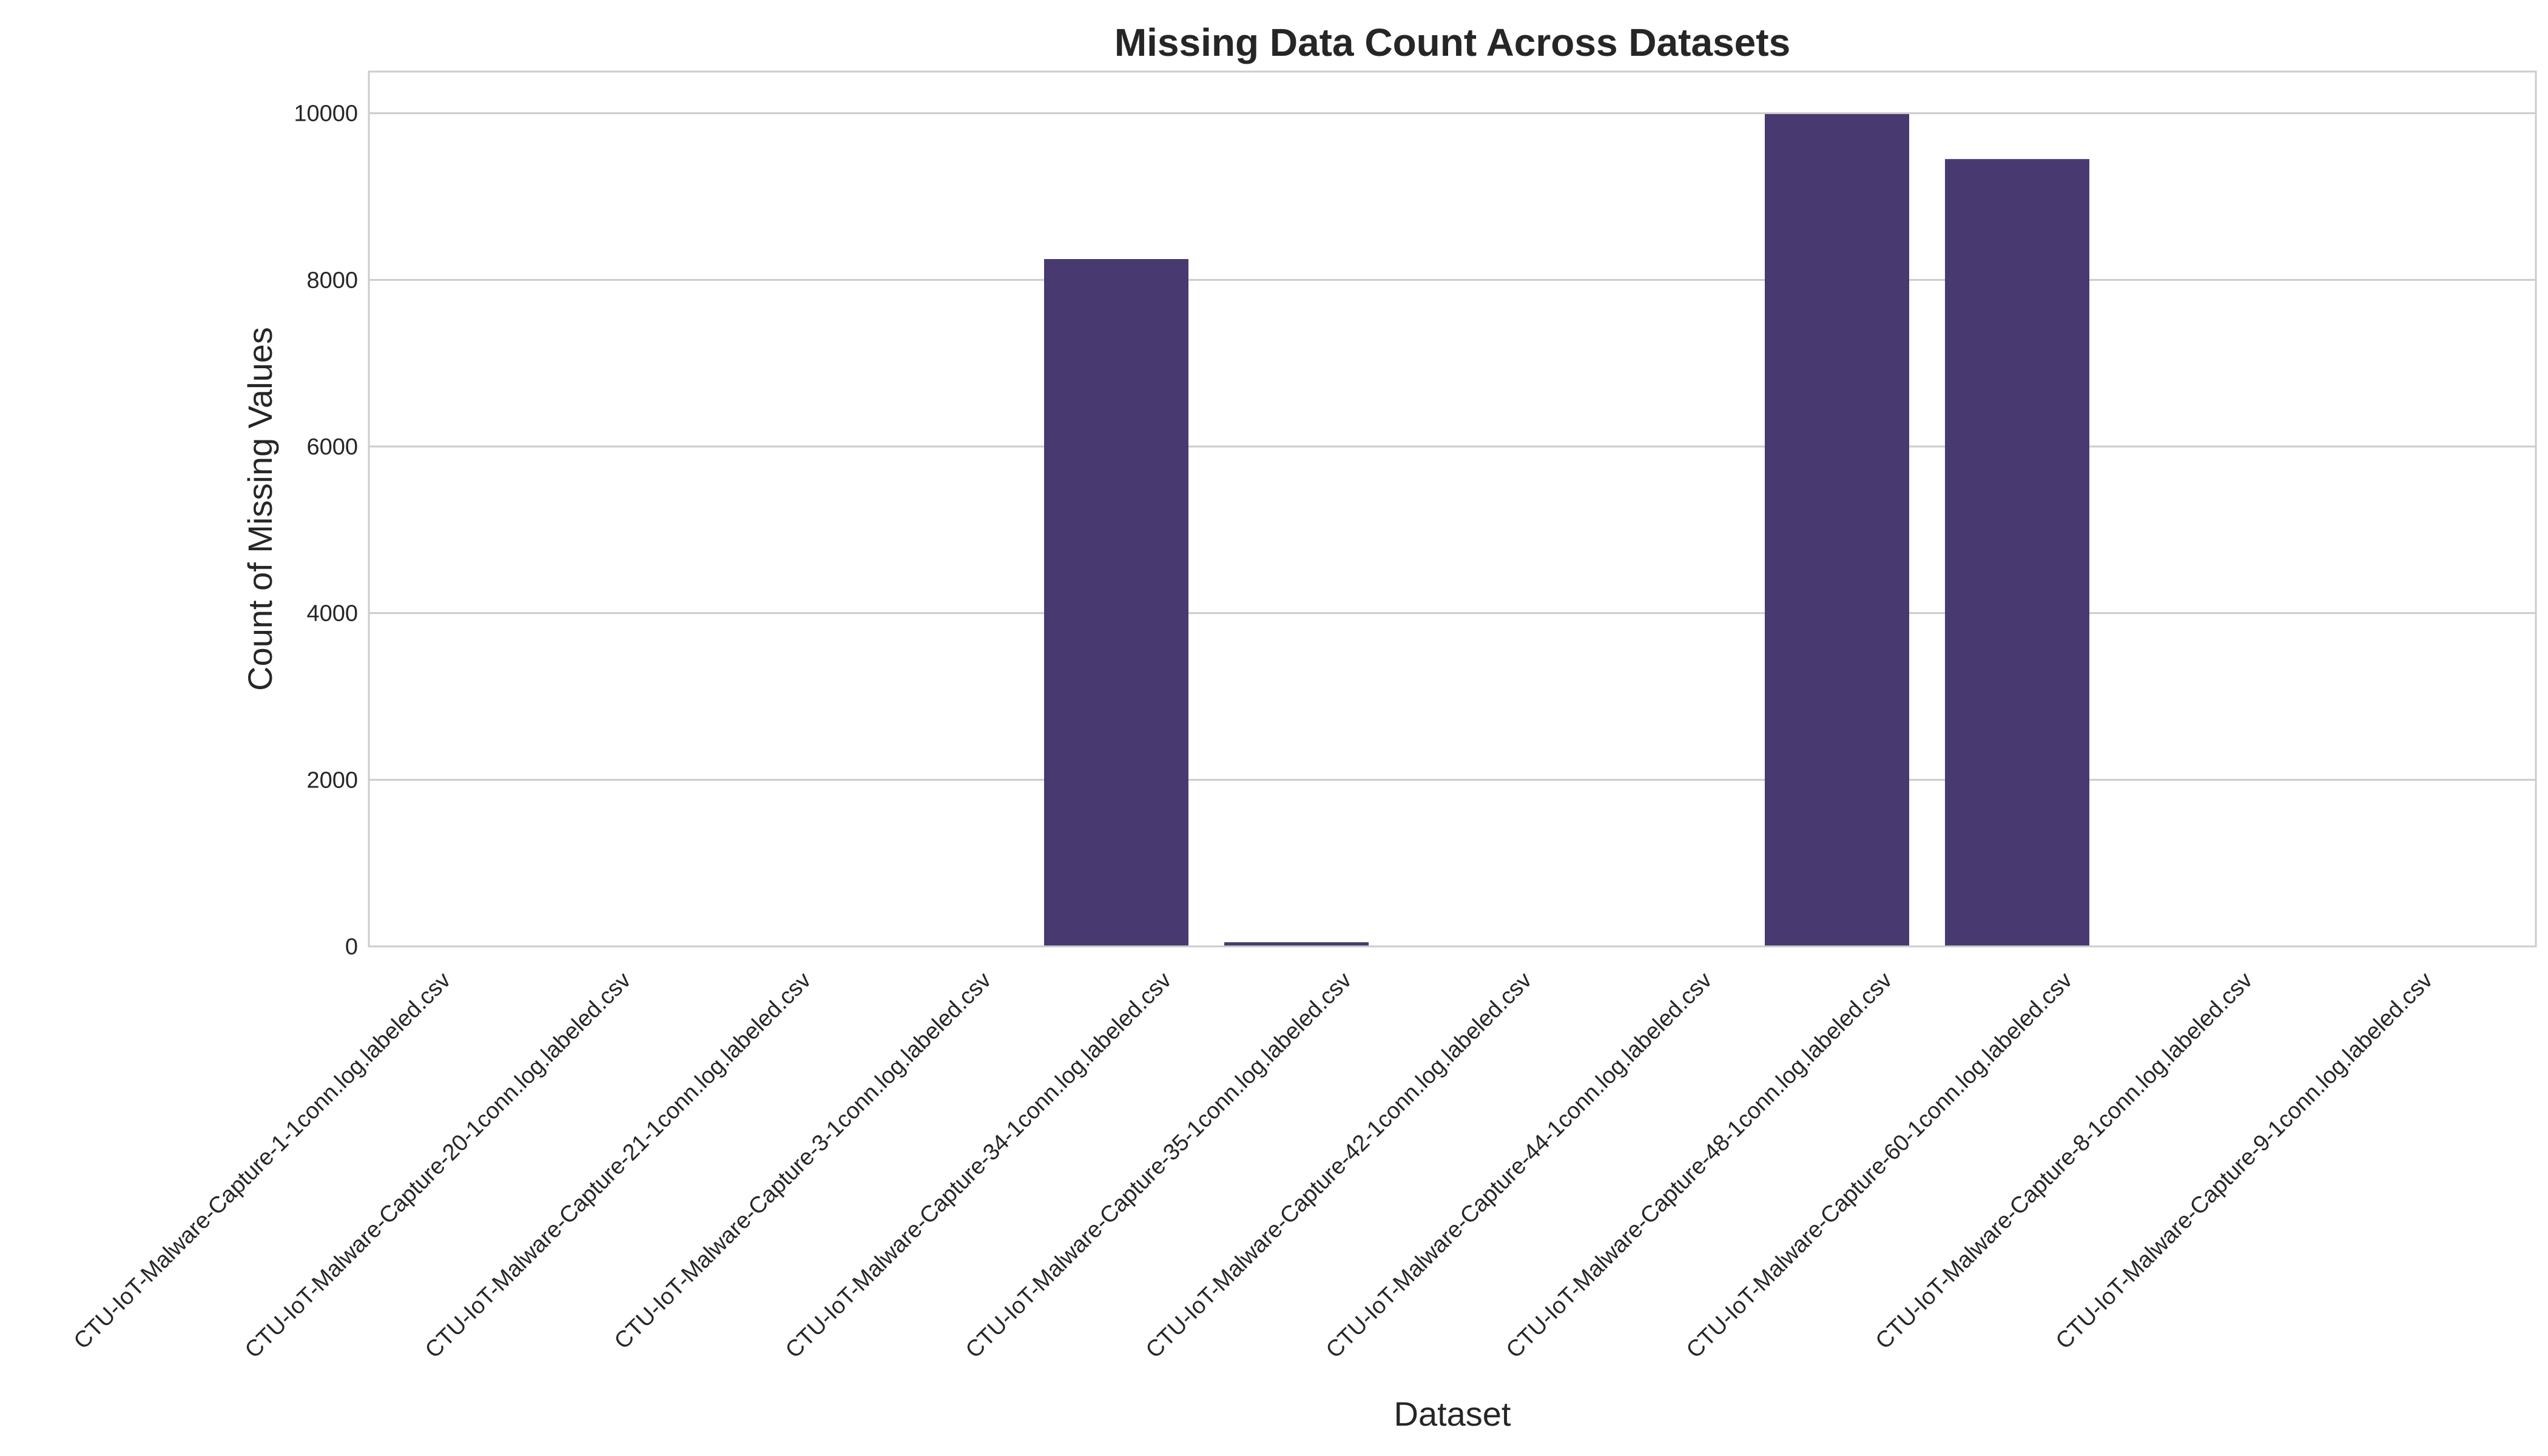 The height and width of the screenshot is (1456, 2548). I want to click on y-tick-label: 10000, so click(326, 114).